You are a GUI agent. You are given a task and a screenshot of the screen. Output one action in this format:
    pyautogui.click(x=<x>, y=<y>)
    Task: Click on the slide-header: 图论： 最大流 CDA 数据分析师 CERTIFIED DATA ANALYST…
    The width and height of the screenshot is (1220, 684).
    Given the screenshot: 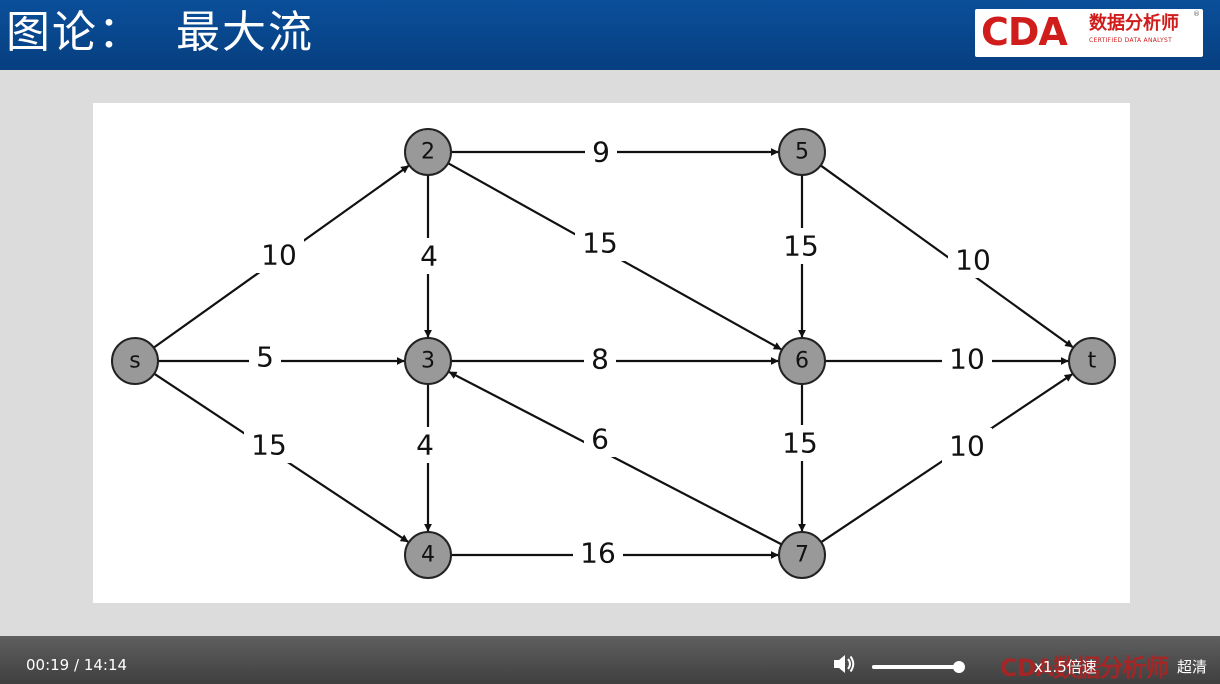 What is the action you would take?
    pyautogui.click(x=610, y=35)
    